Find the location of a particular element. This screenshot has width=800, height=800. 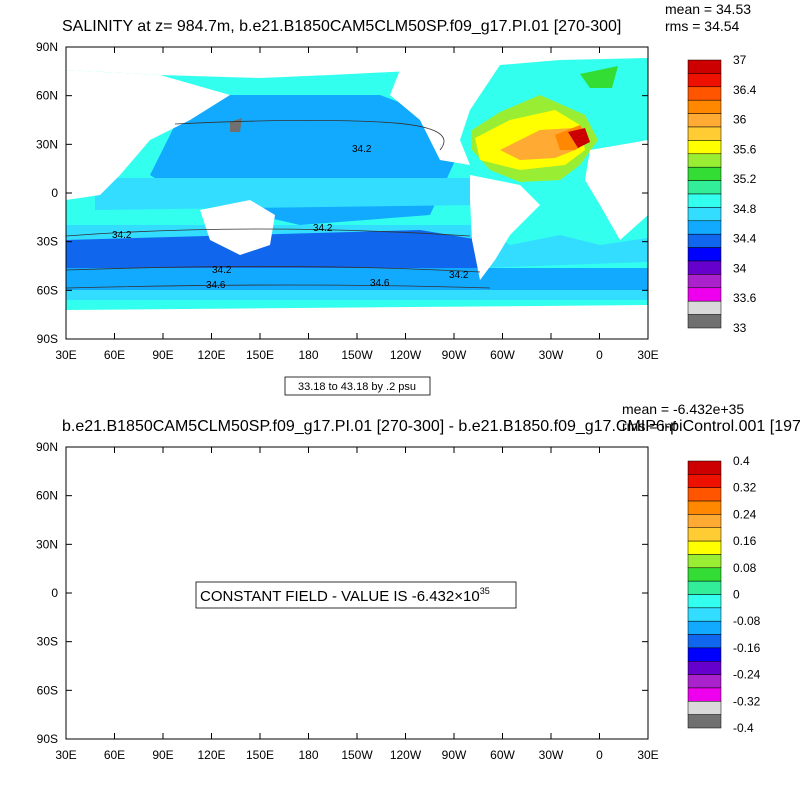

equatorial-band is located at coordinates (287, 194).